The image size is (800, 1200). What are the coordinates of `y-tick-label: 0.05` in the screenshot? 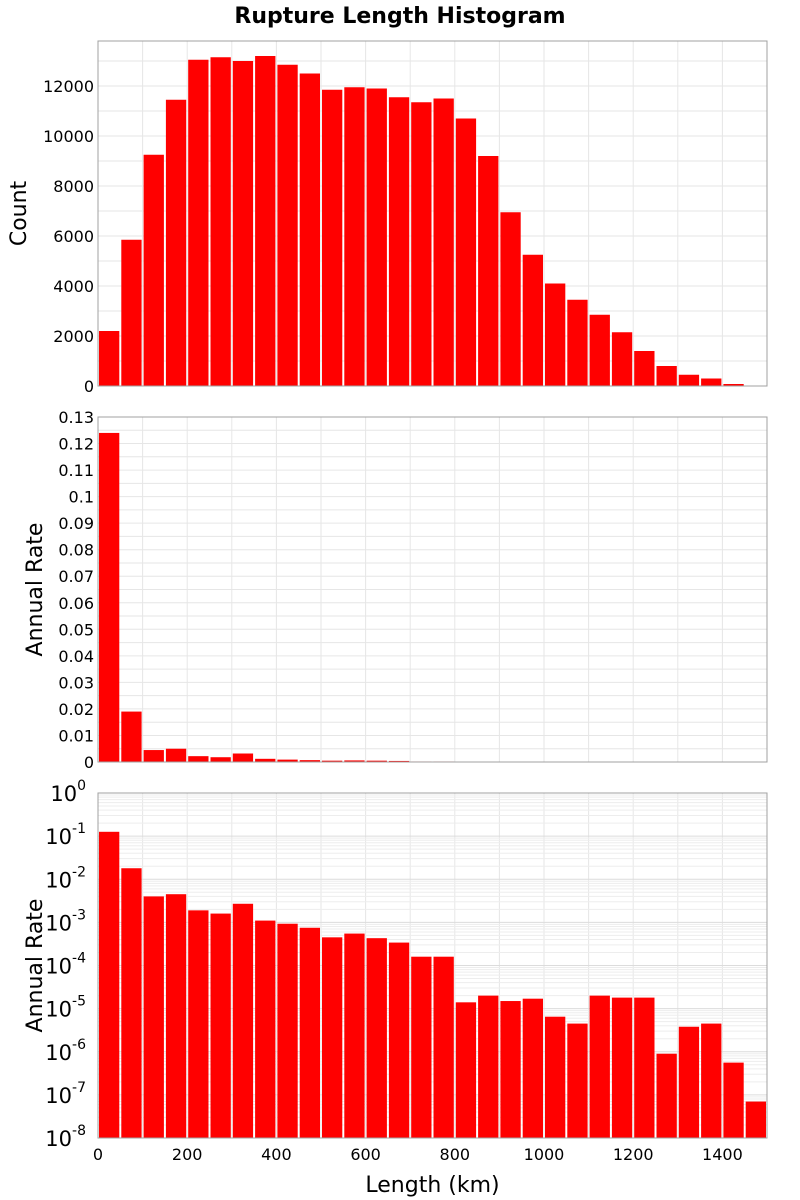 It's located at (76, 629).